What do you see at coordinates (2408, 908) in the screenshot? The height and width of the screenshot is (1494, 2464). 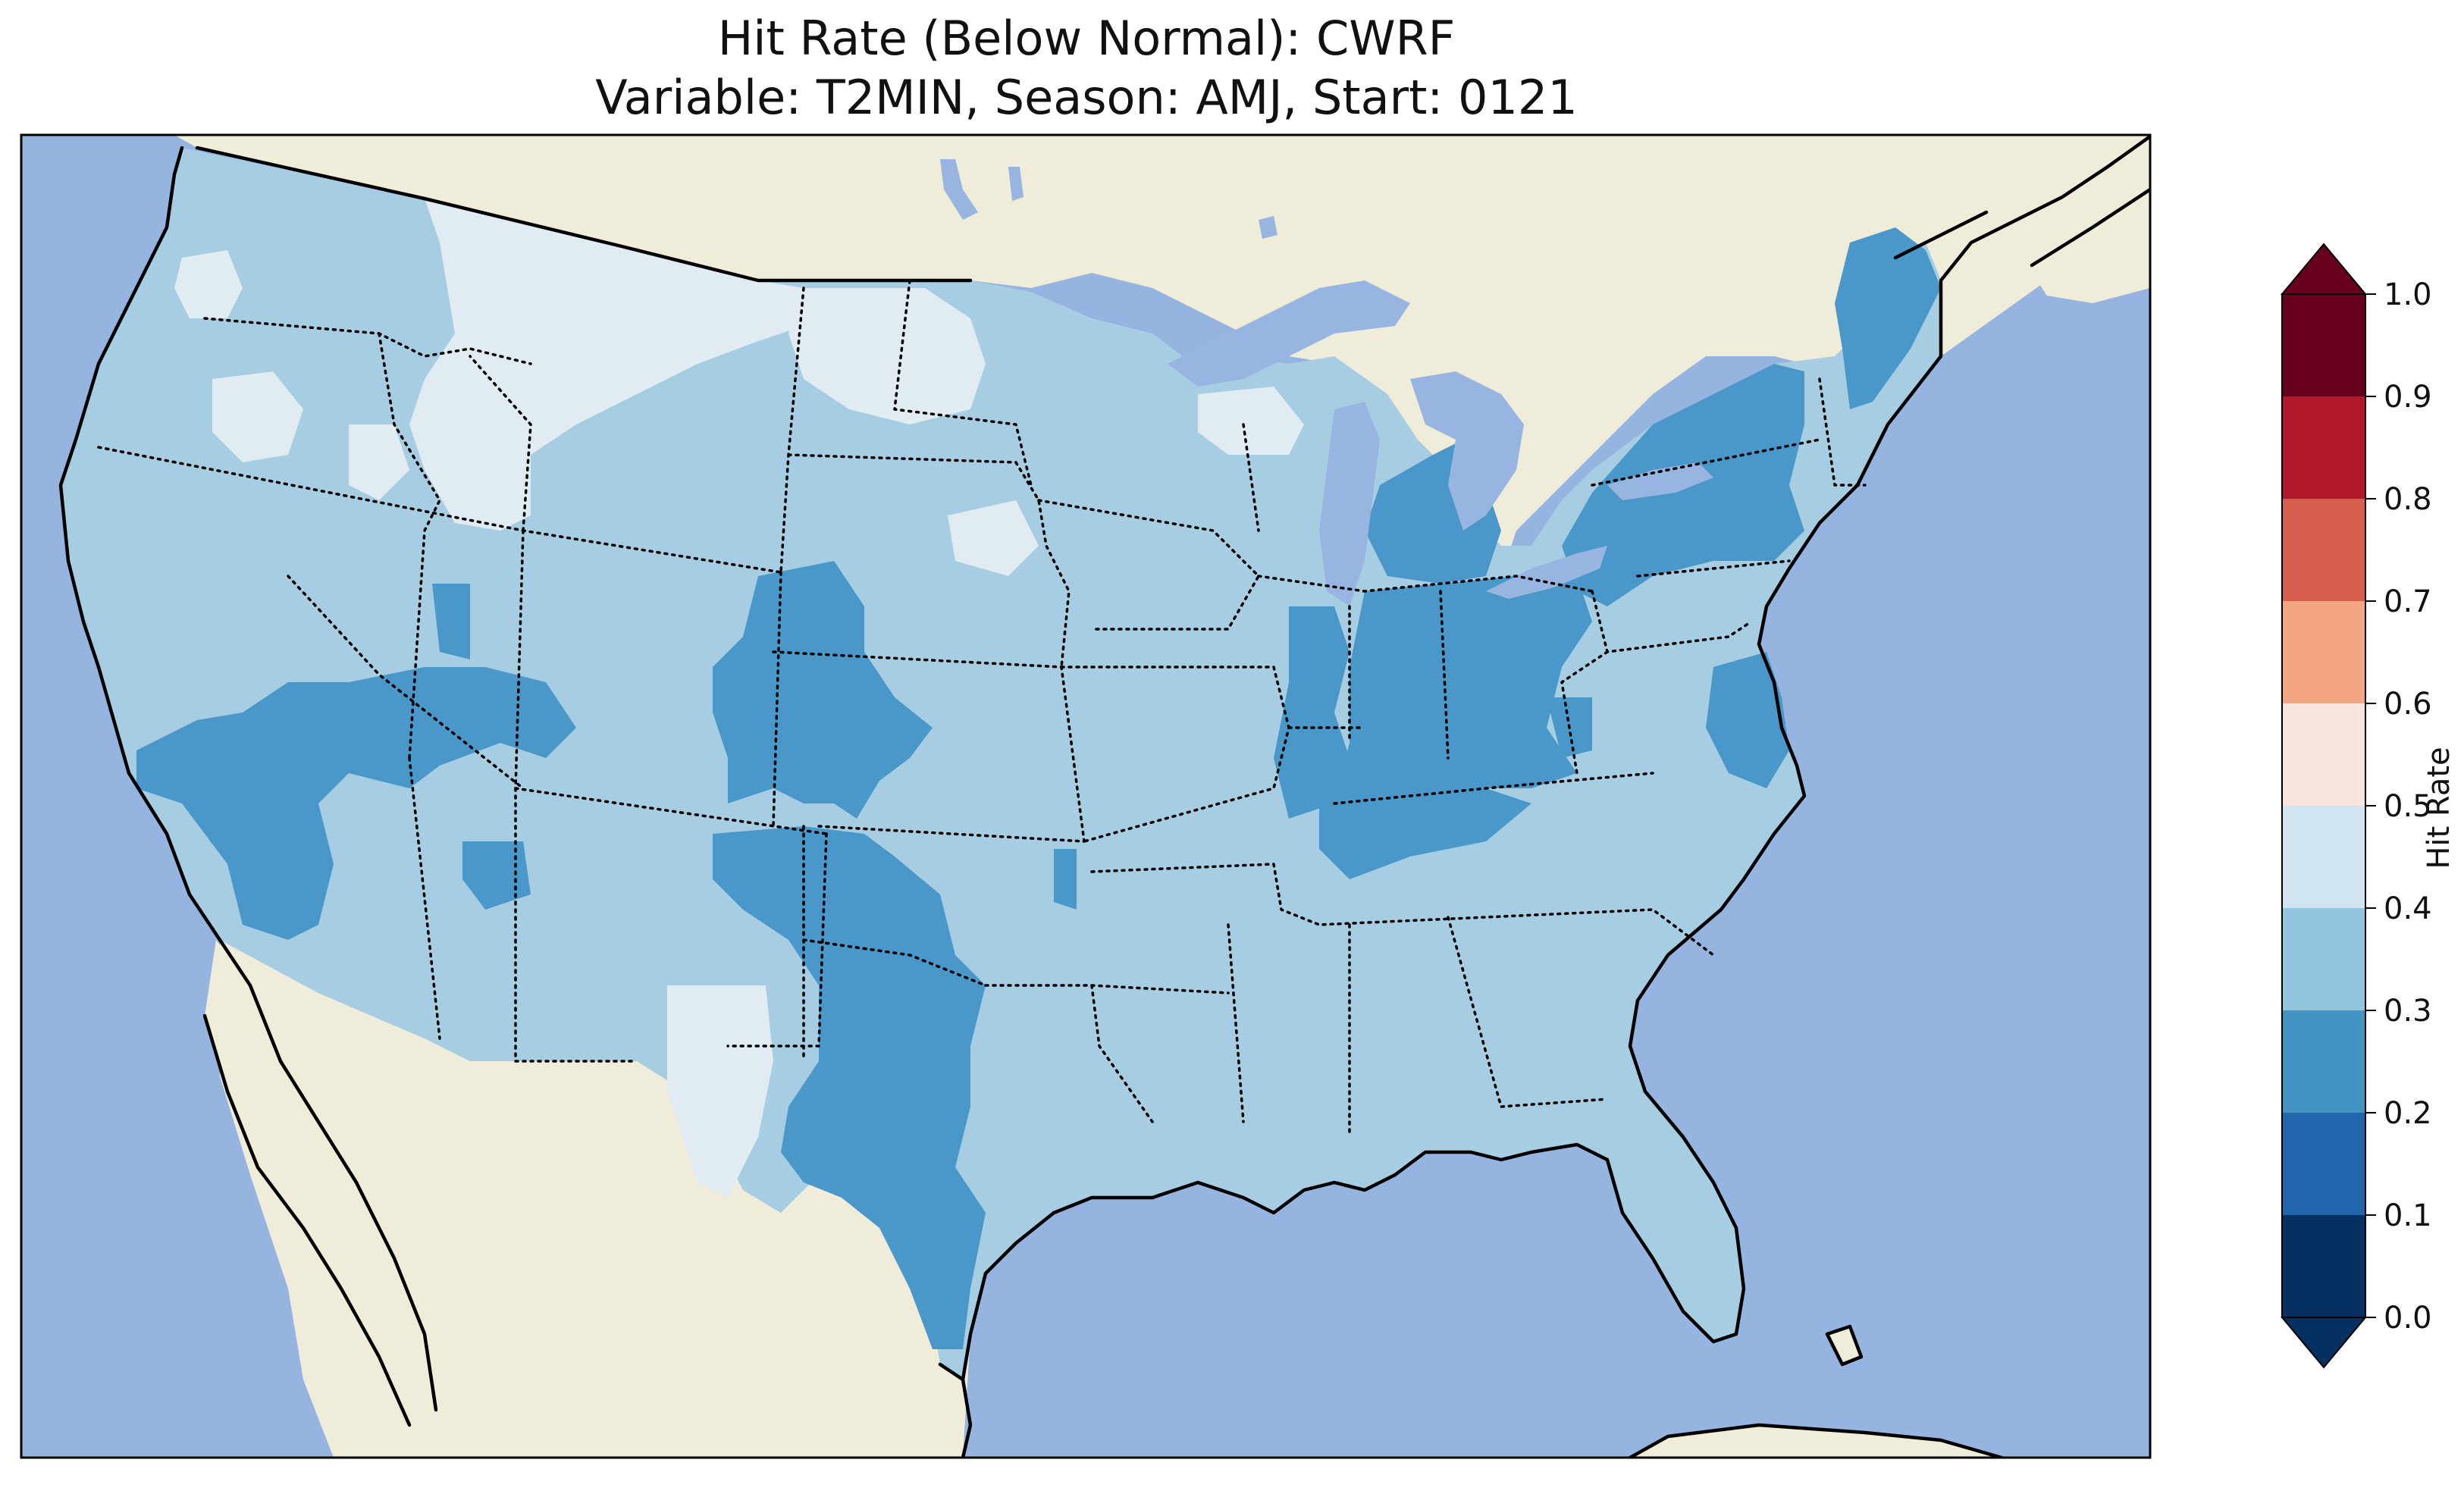 I see `colorbar-tick-label: 0.4` at bounding box center [2408, 908].